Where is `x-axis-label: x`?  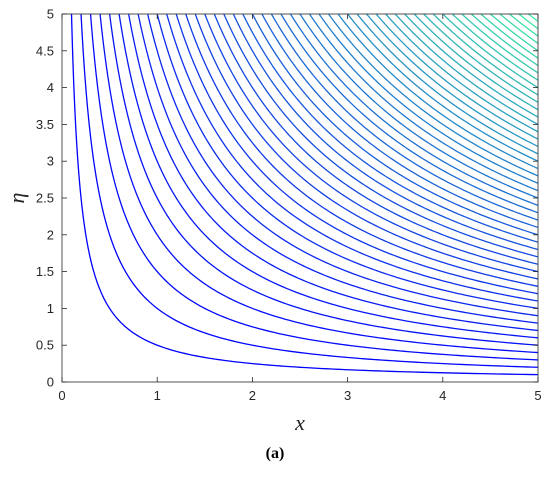 x-axis-label: x is located at coordinates (299, 422).